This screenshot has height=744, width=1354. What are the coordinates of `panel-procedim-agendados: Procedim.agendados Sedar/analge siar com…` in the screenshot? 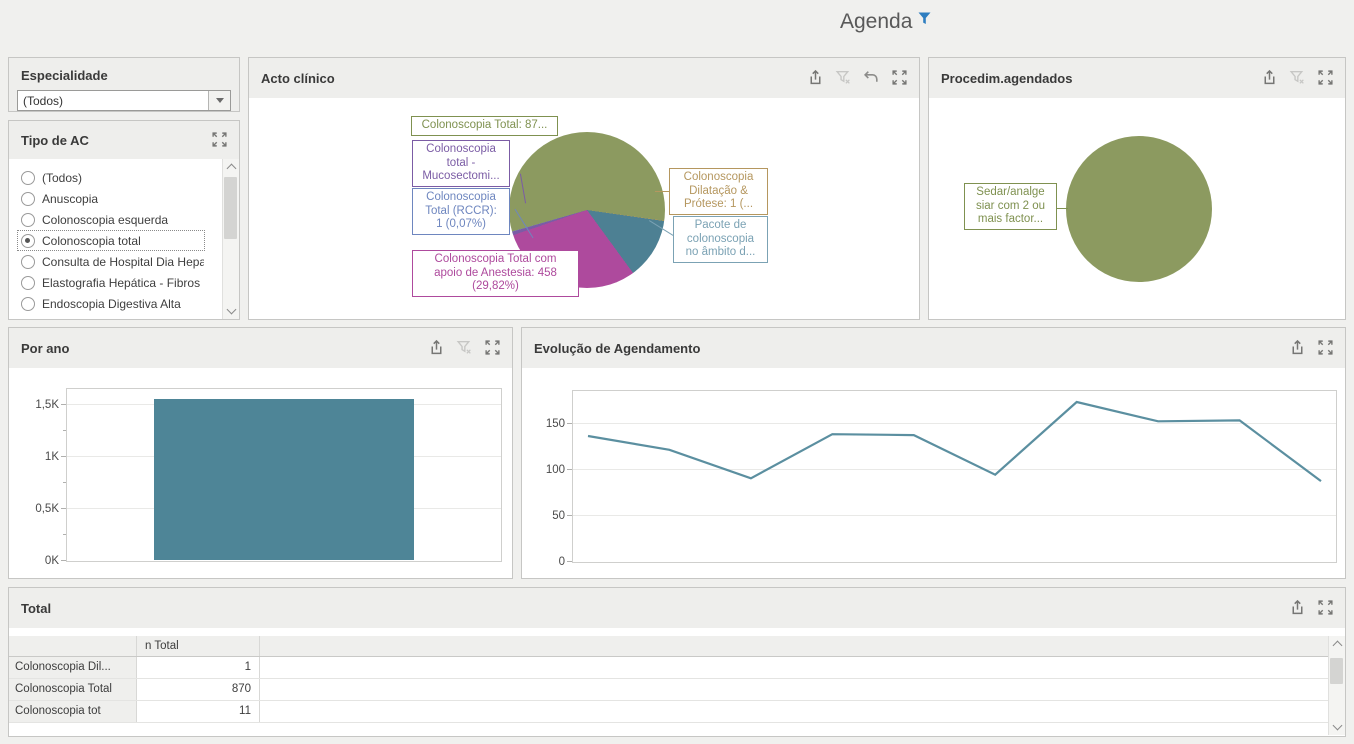 It's located at (1137, 188).